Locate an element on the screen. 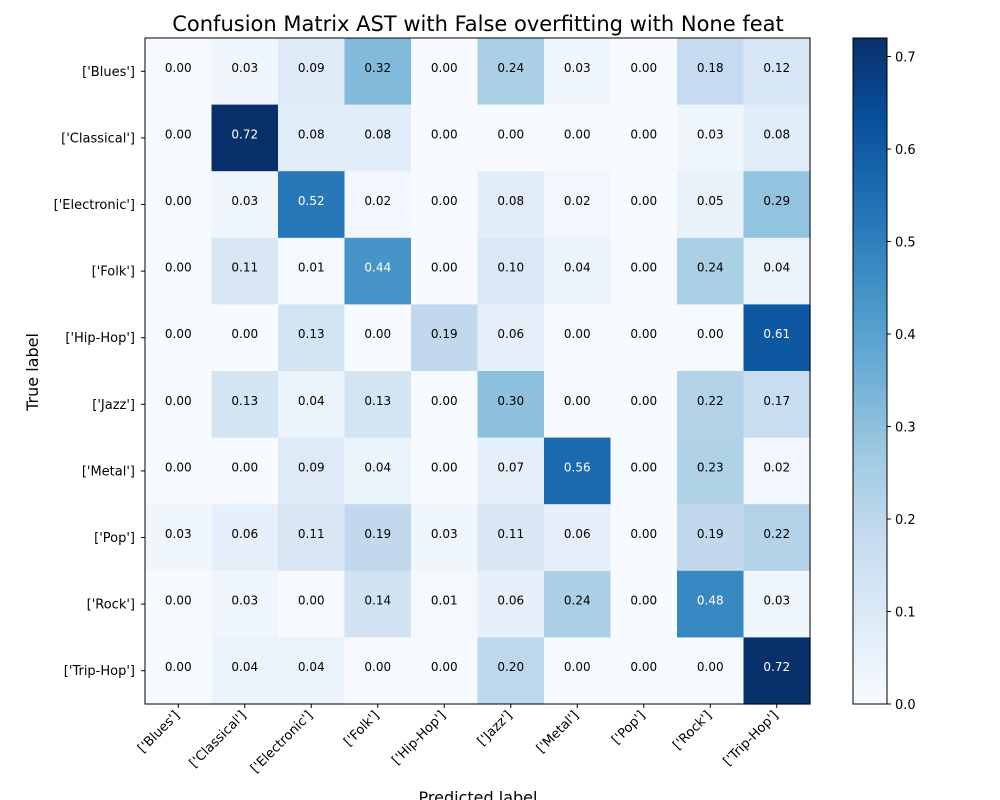 This screenshot has width=1000, height=800. y-tick-label: ['Rock'] is located at coordinates (111, 605).